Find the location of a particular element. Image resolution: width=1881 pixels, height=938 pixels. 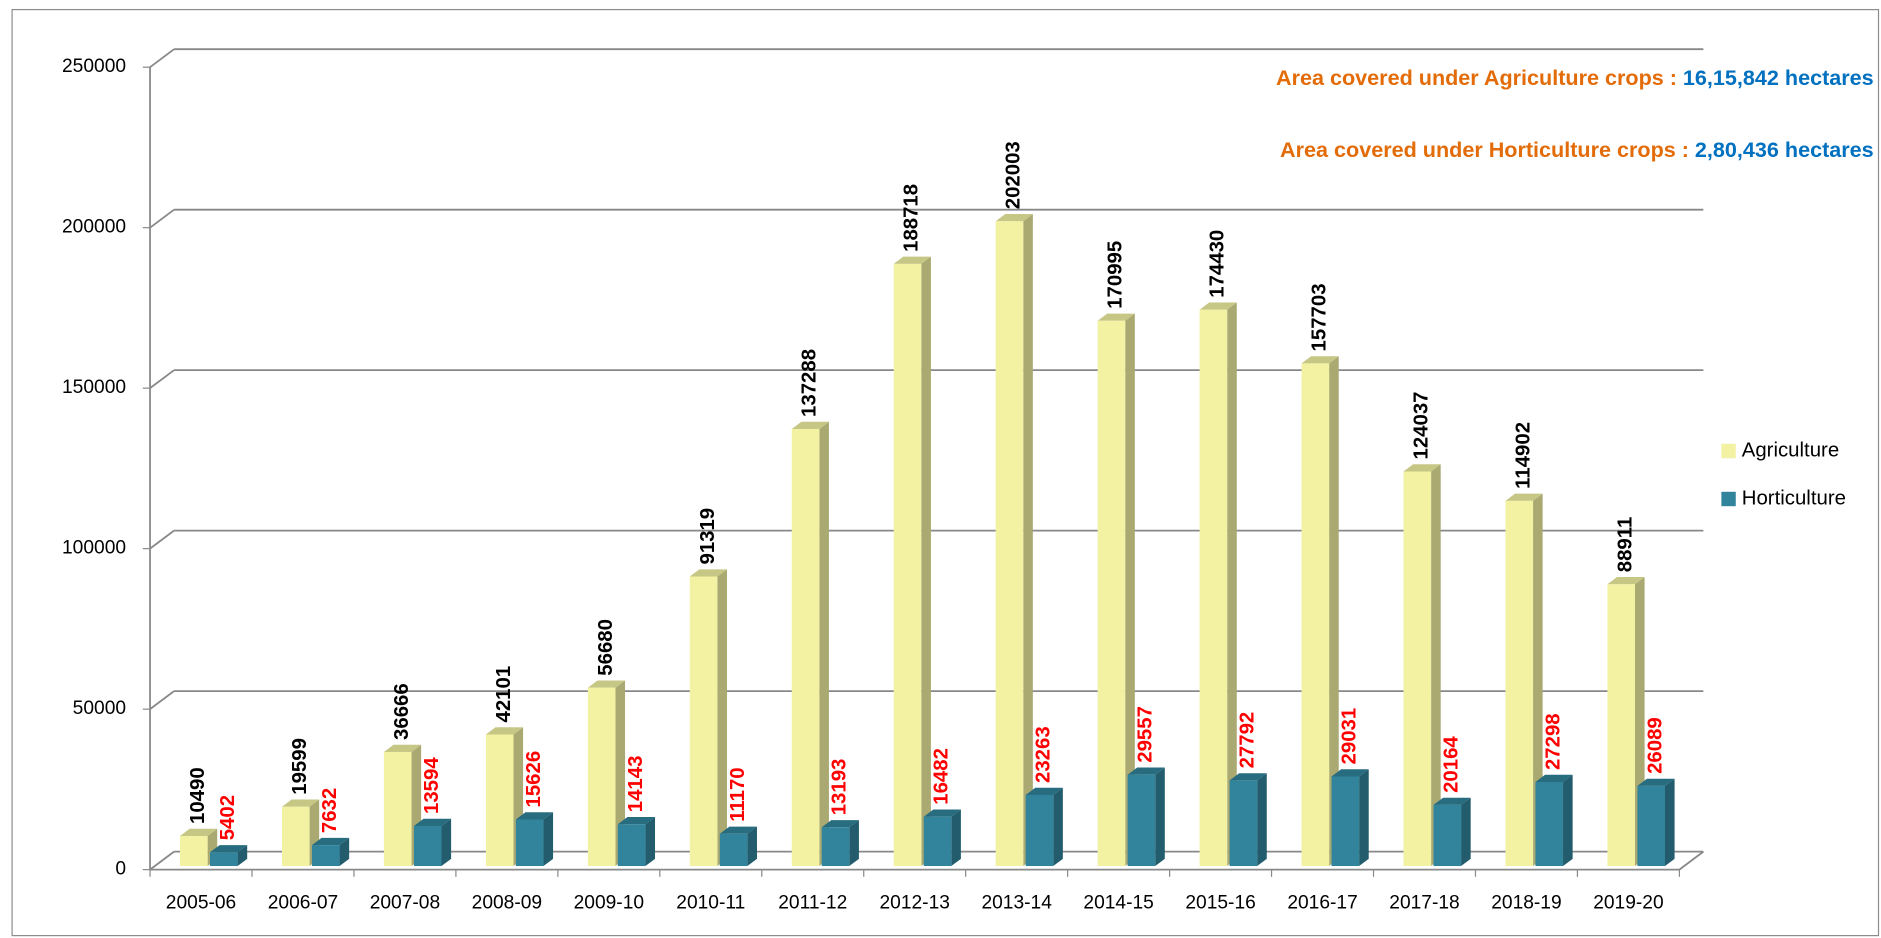

annotation-label: Area covered under Agriculture crops : is located at coordinates (1479, 77).